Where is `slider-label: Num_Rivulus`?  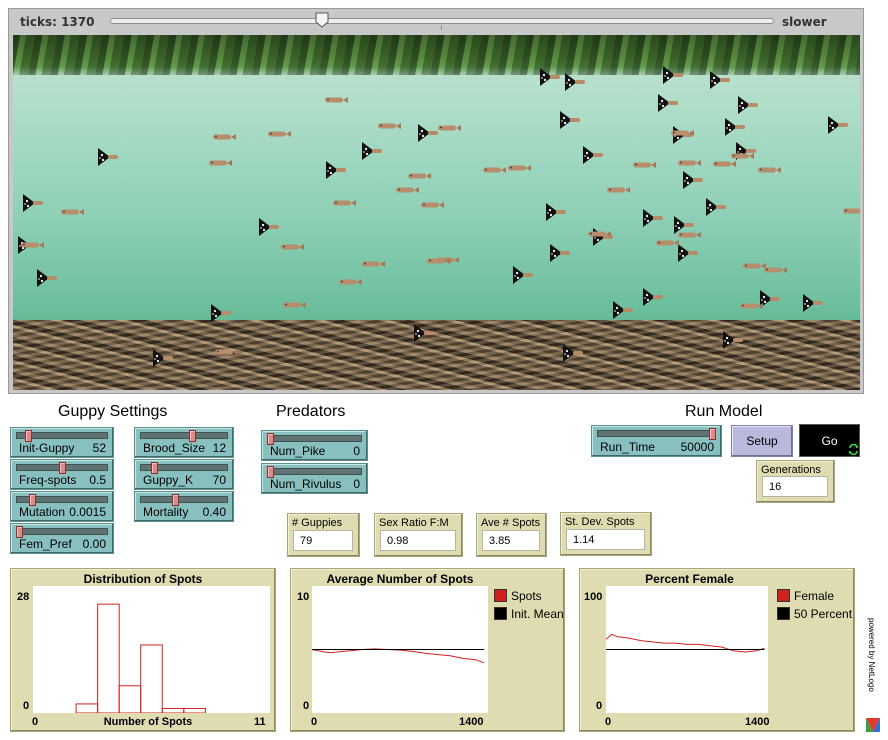 slider-label: Num_Rivulus is located at coordinates (306, 484).